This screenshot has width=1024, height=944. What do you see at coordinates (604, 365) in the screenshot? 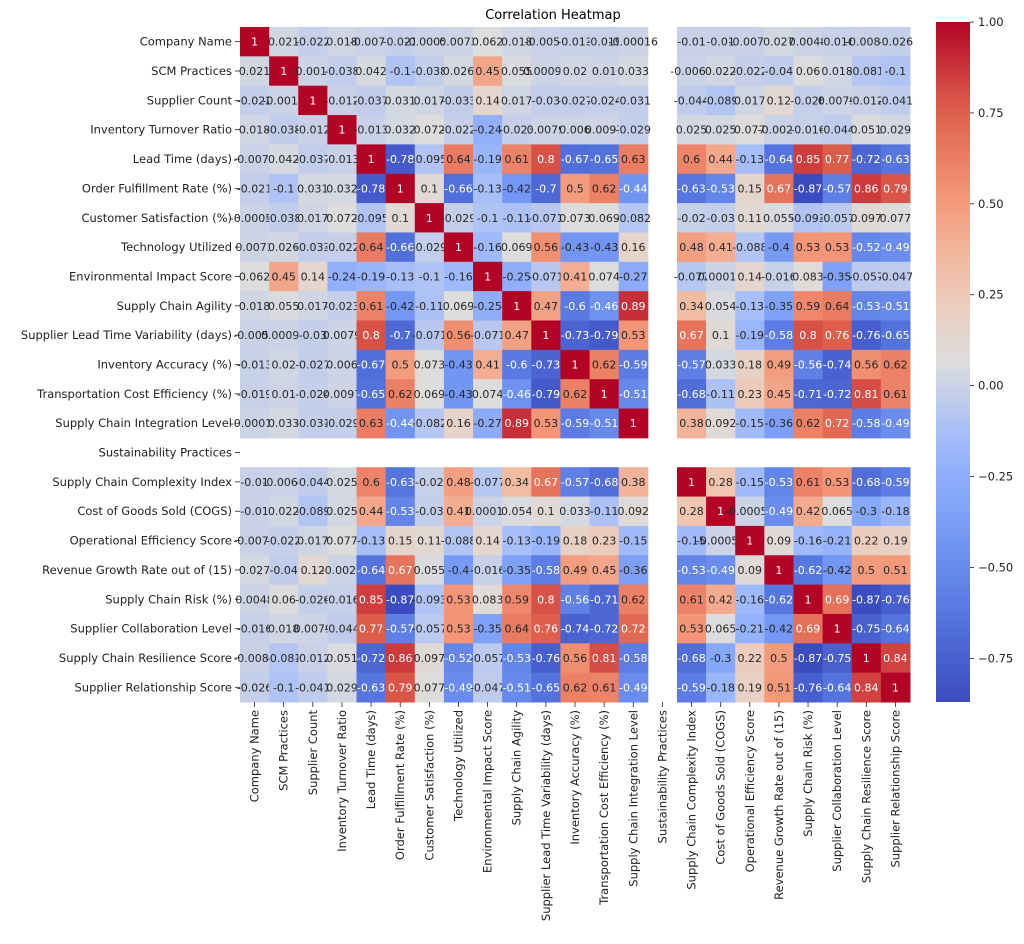
I see `cell-value-label: 0.62` at bounding box center [604, 365].